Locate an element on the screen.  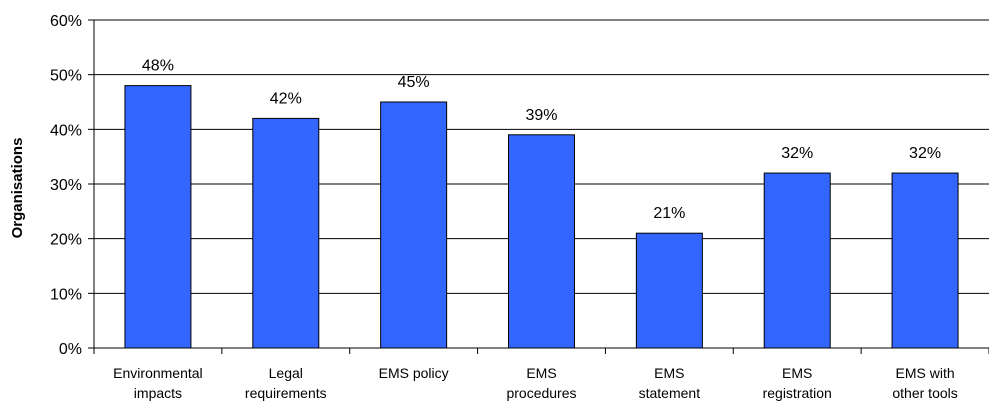
y-tick-label: 0% is located at coordinates (70, 349).